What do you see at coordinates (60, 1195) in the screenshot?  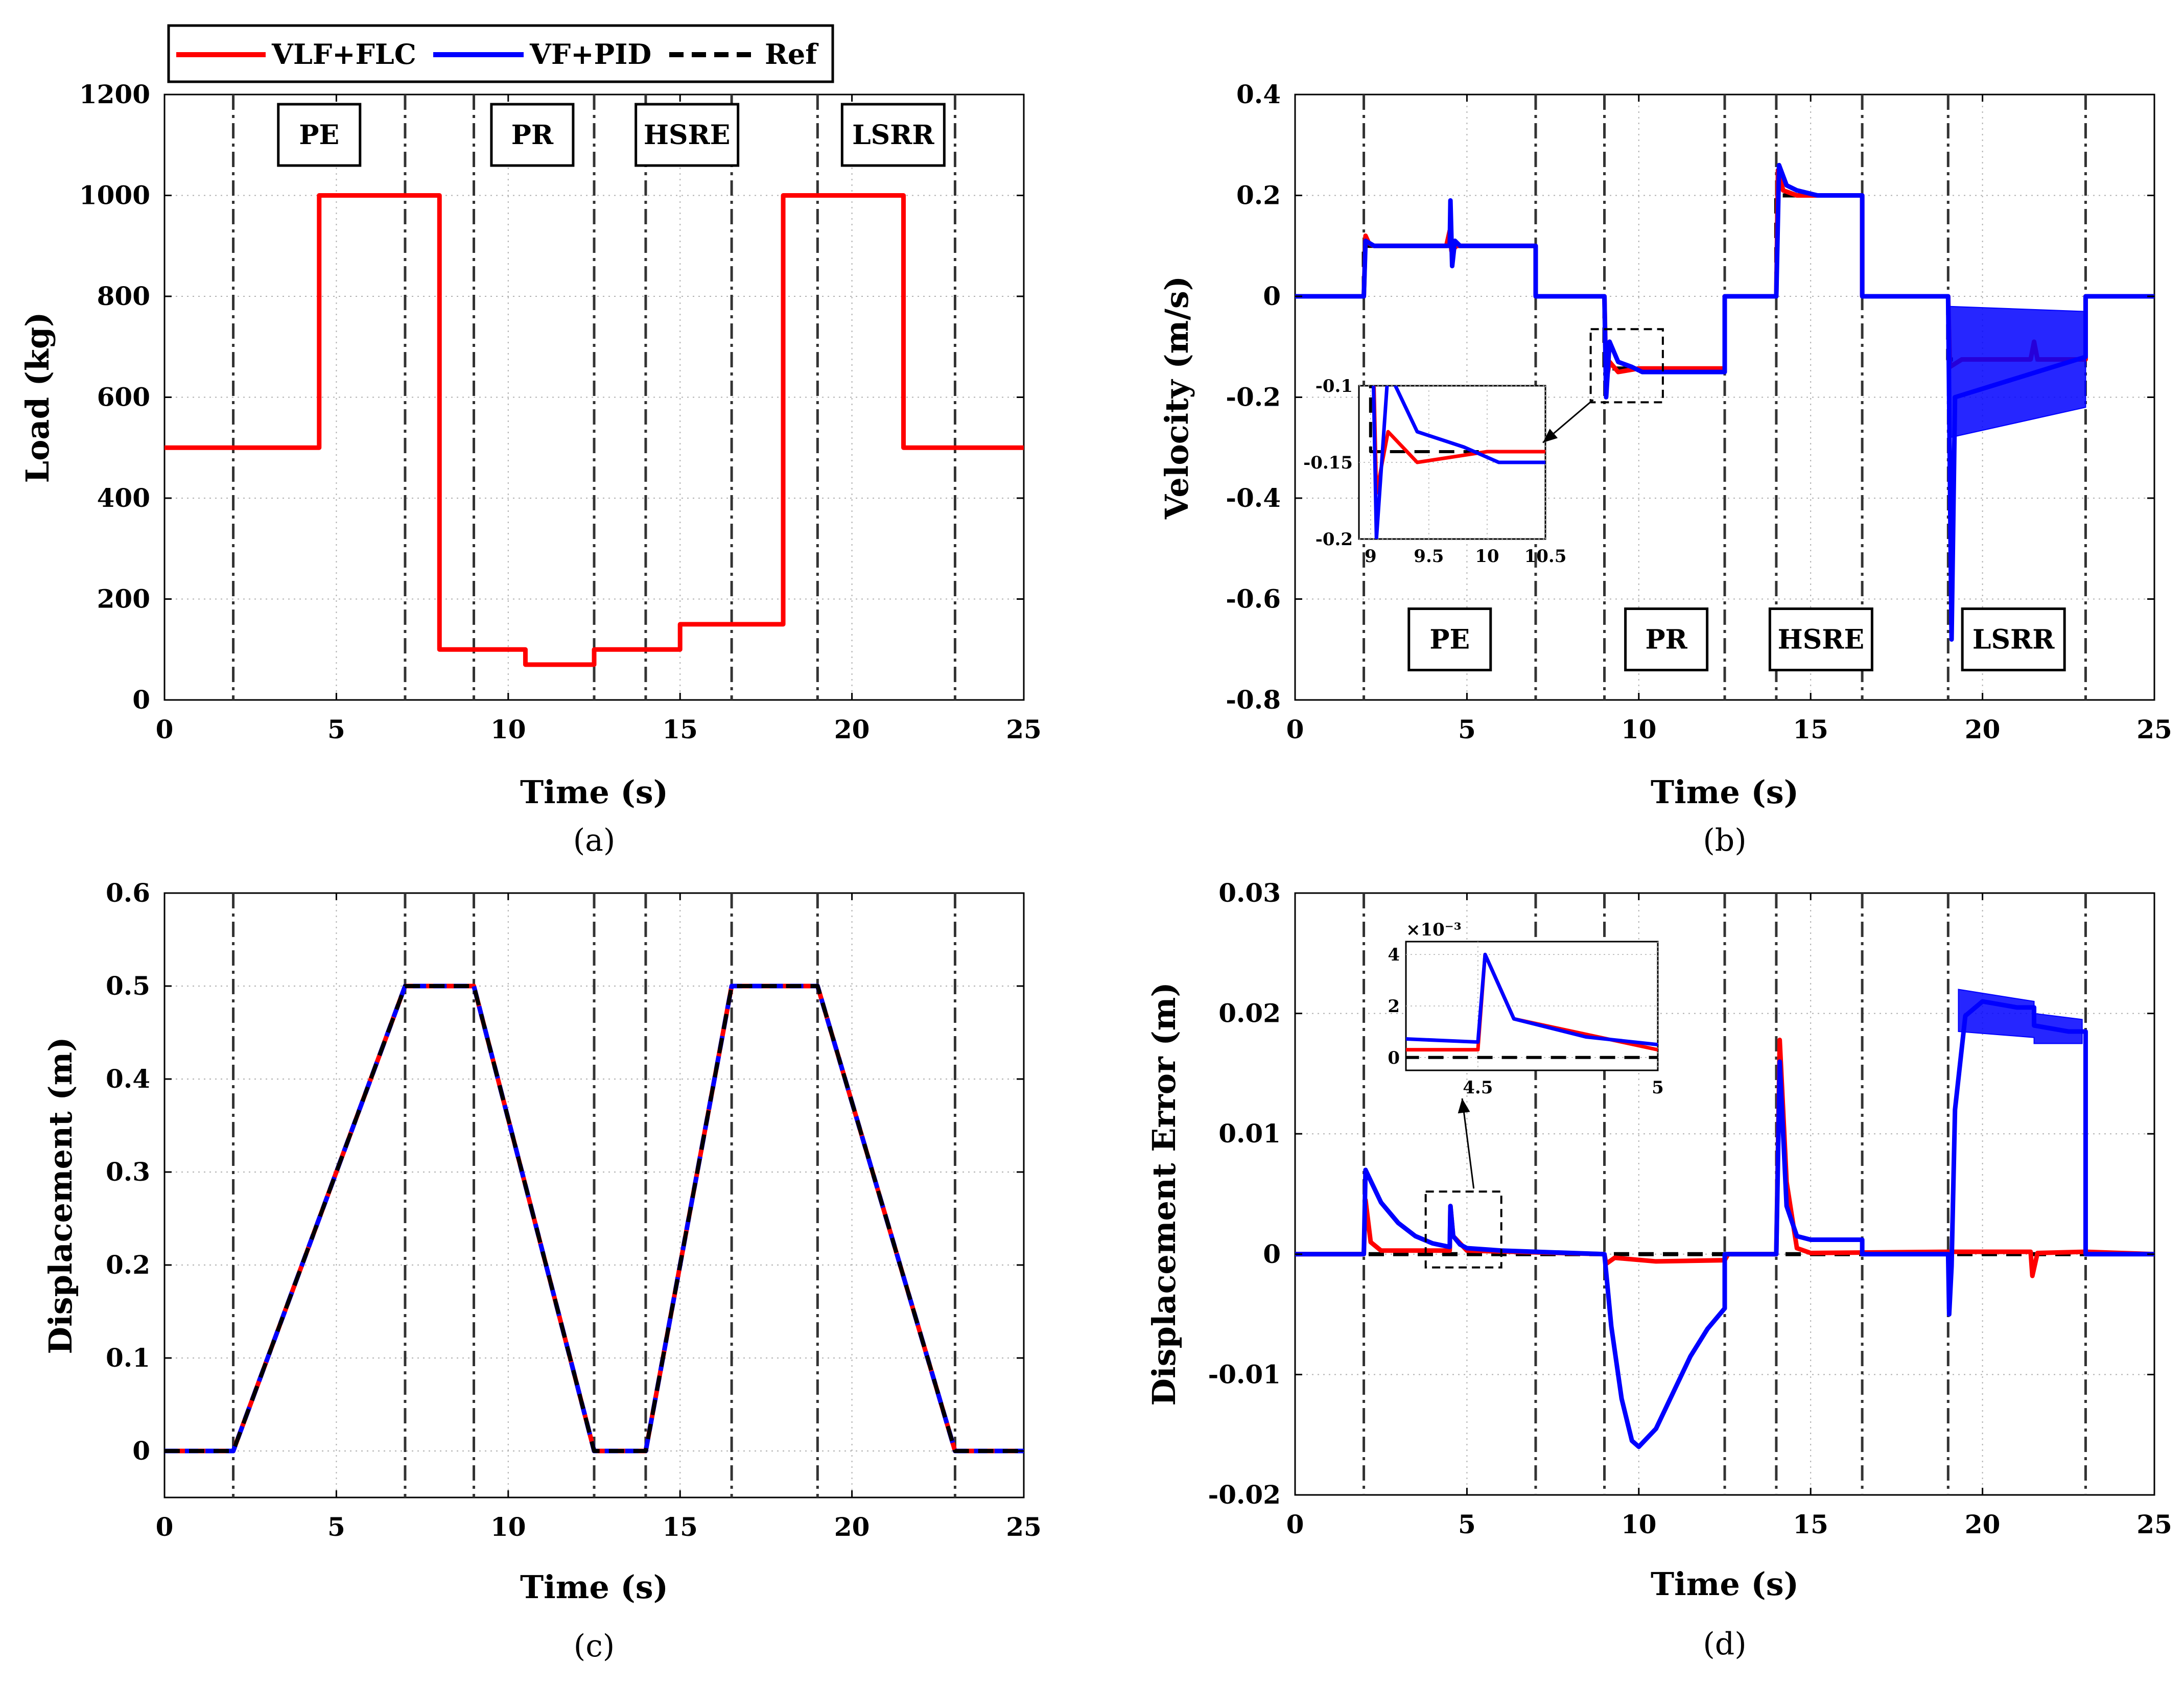 I see `y-axis-label: Displacement (m)` at bounding box center [60, 1195].